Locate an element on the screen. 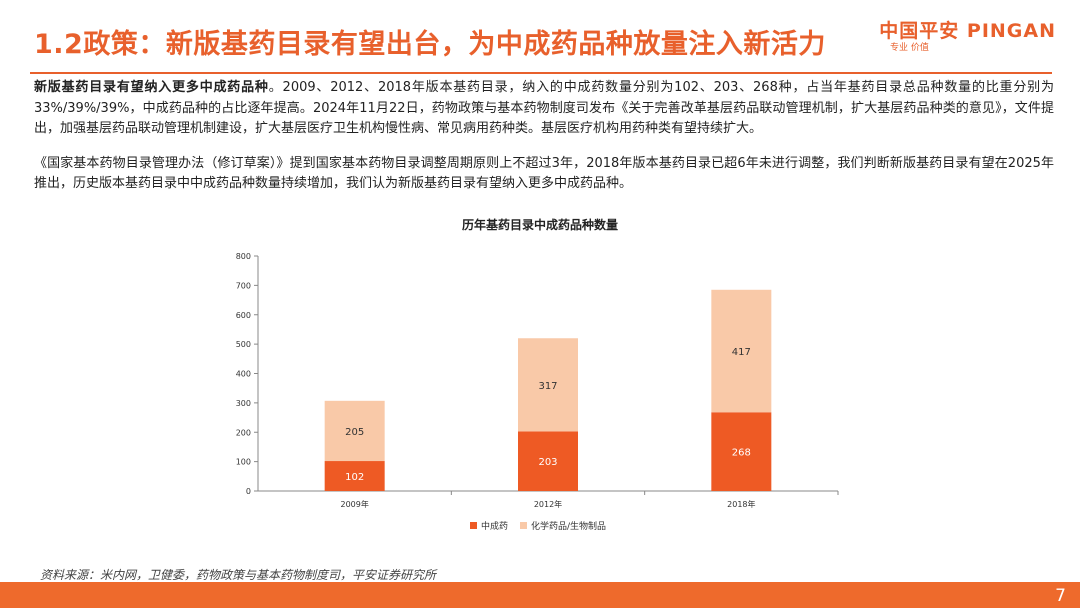 This screenshot has height=608, width=1080. data-label: 417 is located at coordinates (741, 352).